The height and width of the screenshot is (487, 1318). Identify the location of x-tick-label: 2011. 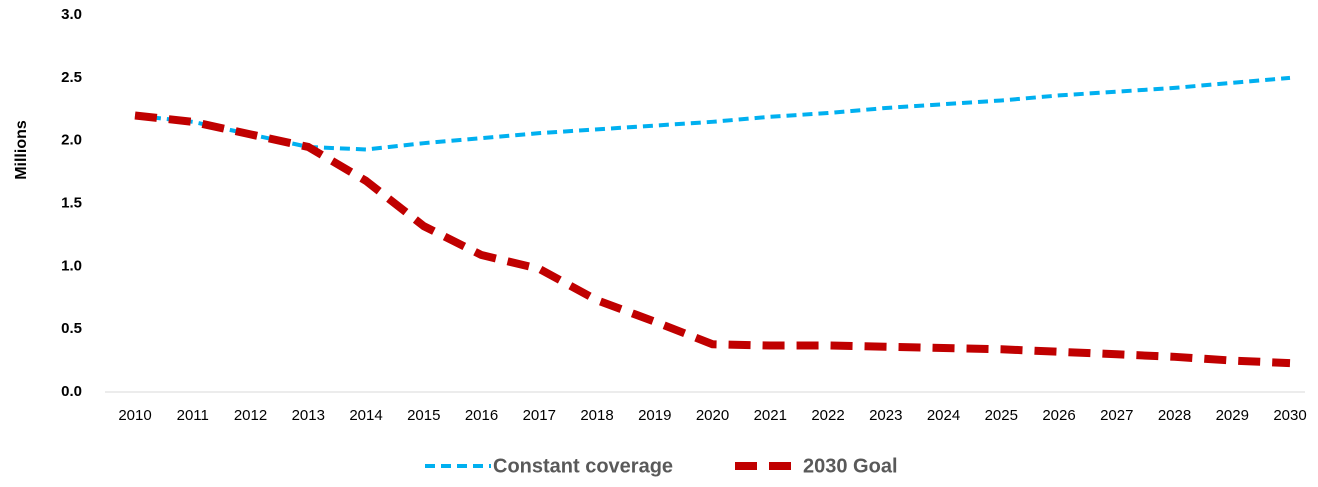
(193, 415).